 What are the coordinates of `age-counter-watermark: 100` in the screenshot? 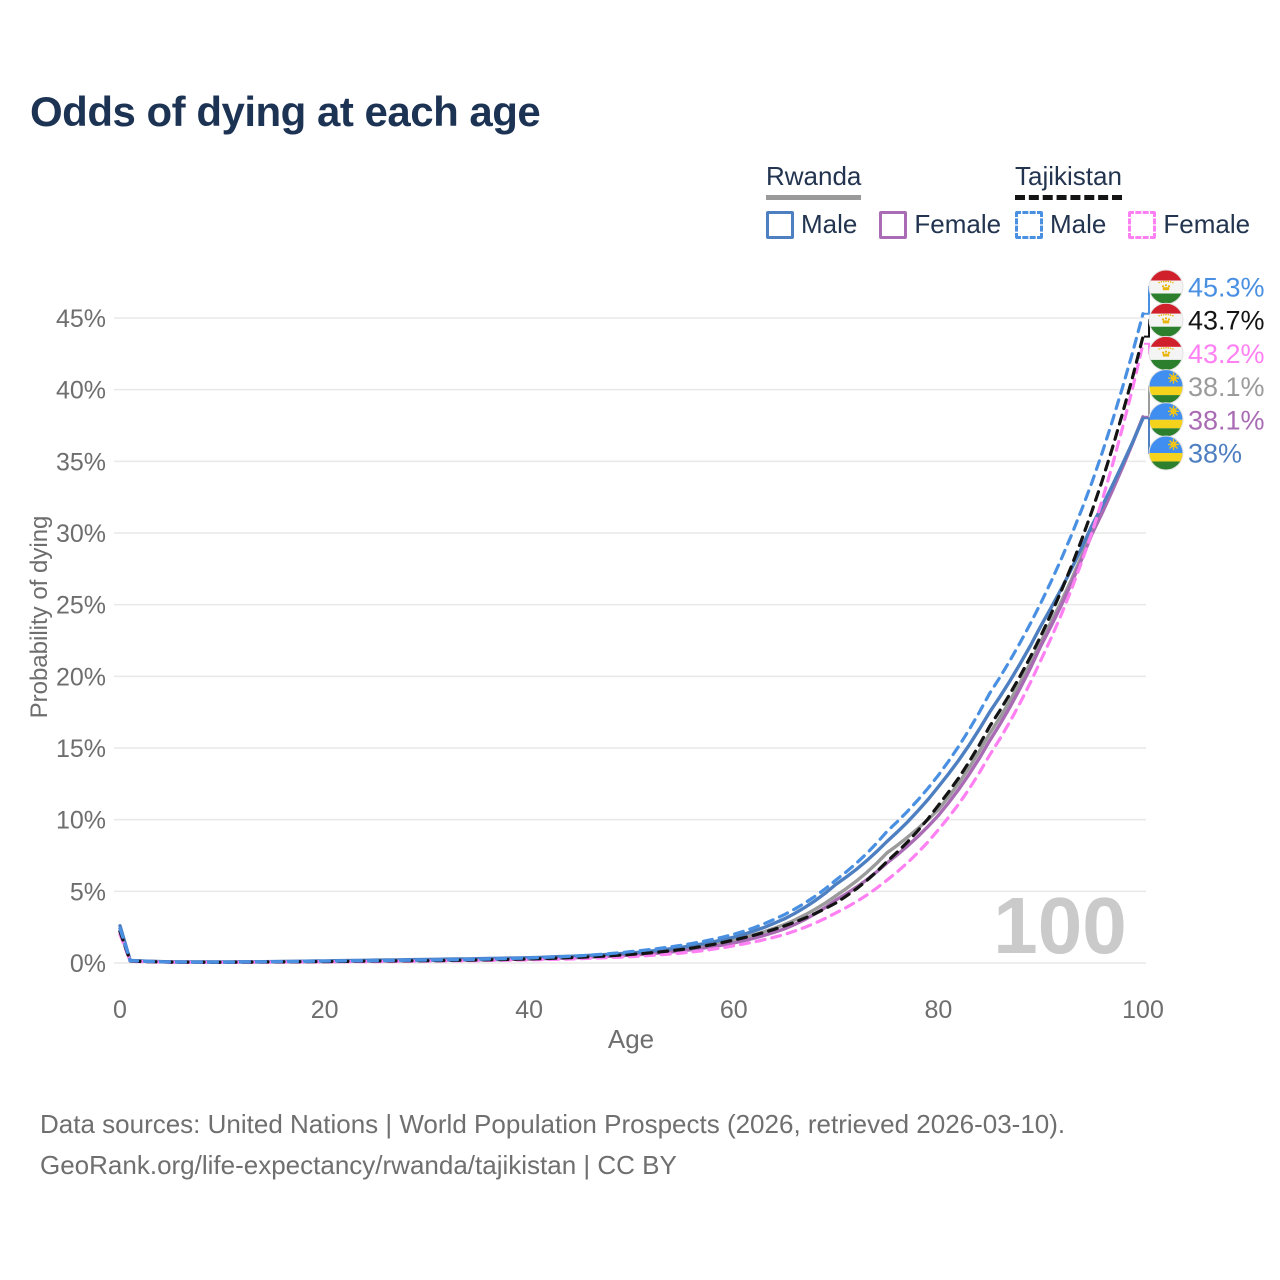 It's located at (1059, 925).